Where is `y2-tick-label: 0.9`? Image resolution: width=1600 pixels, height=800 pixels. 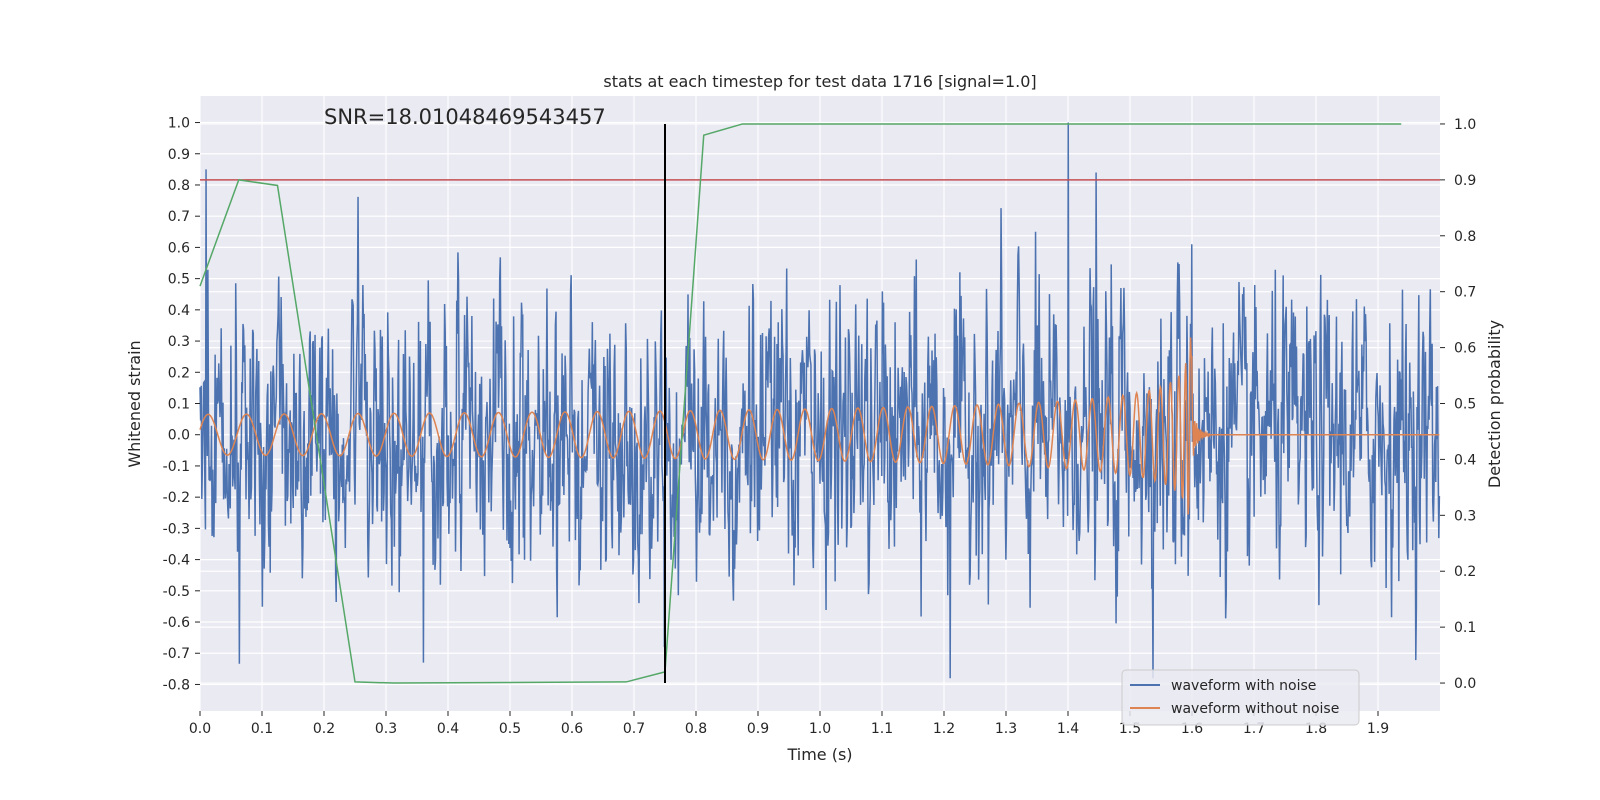
y2-tick-label: 0.9 is located at coordinates (1465, 181).